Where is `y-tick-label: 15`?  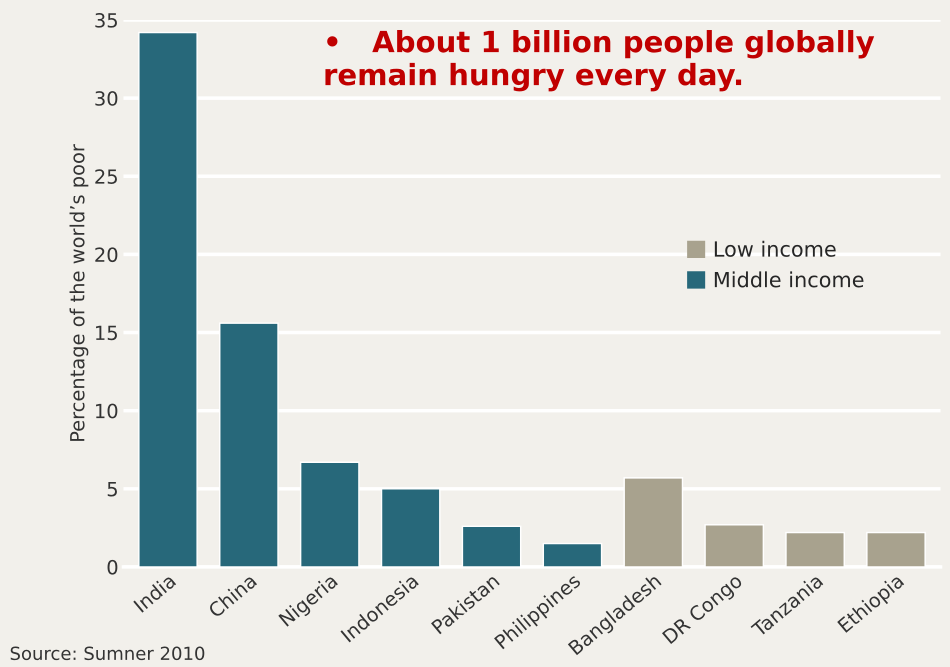 y-tick-label: 15 is located at coordinates (106, 333).